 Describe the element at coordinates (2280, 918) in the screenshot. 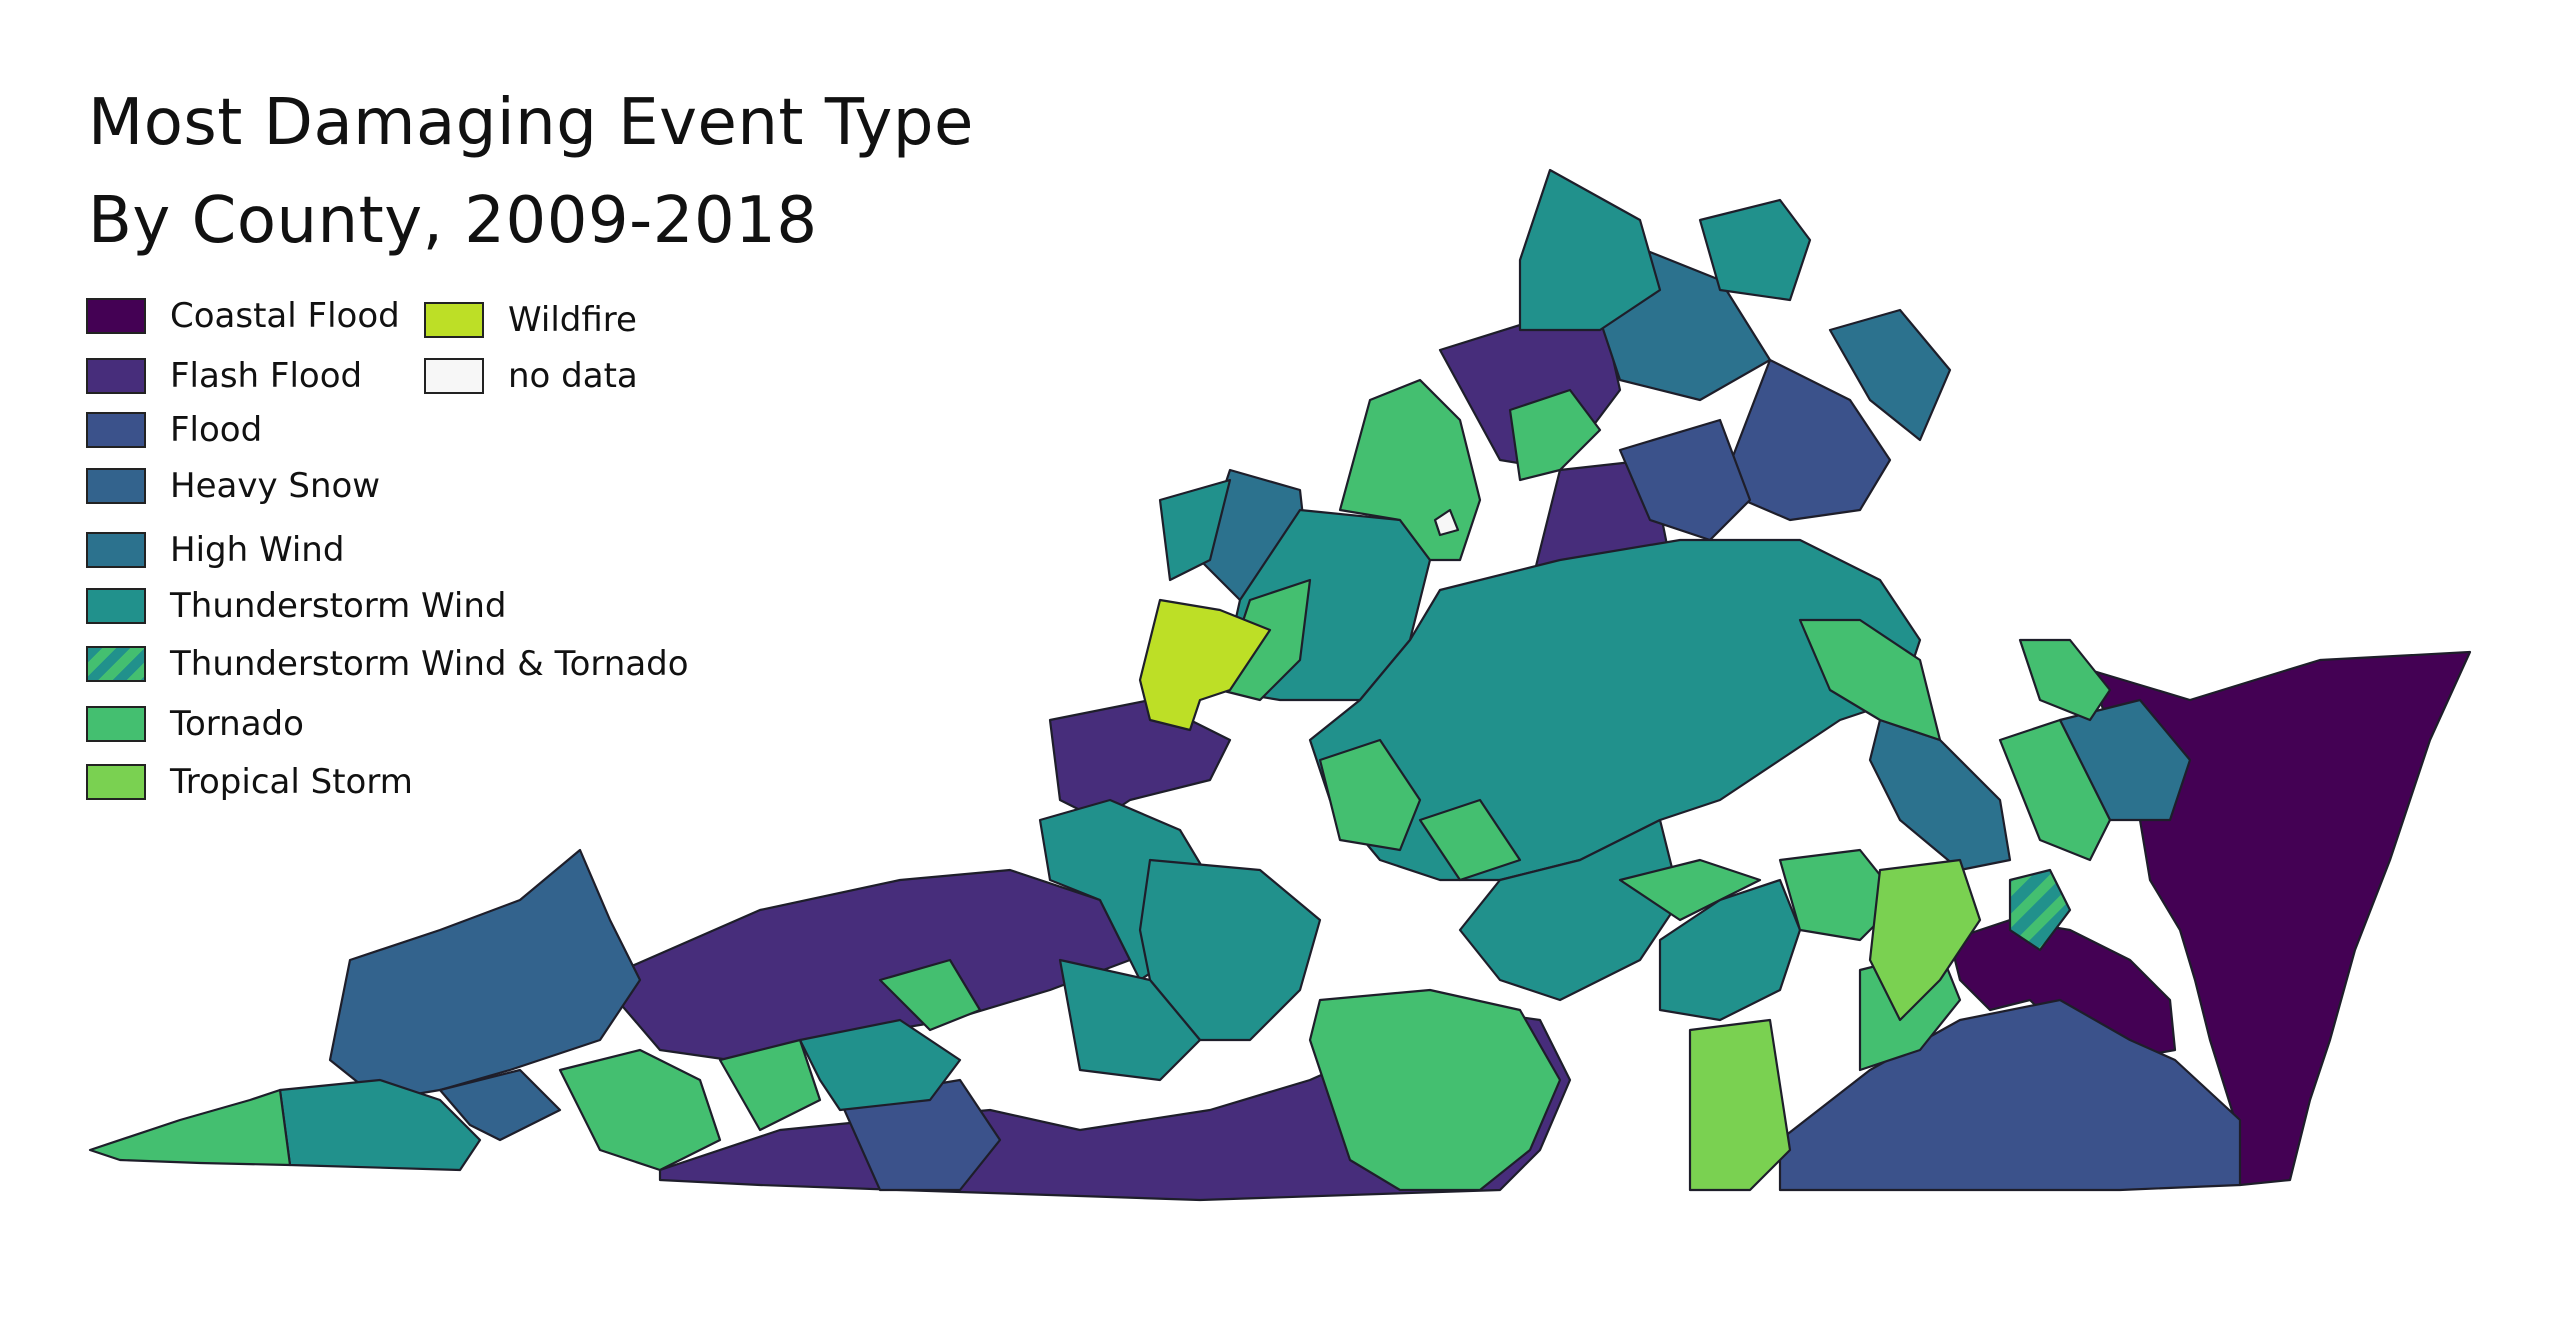

I see `county-region-coastal-flood` at that location.